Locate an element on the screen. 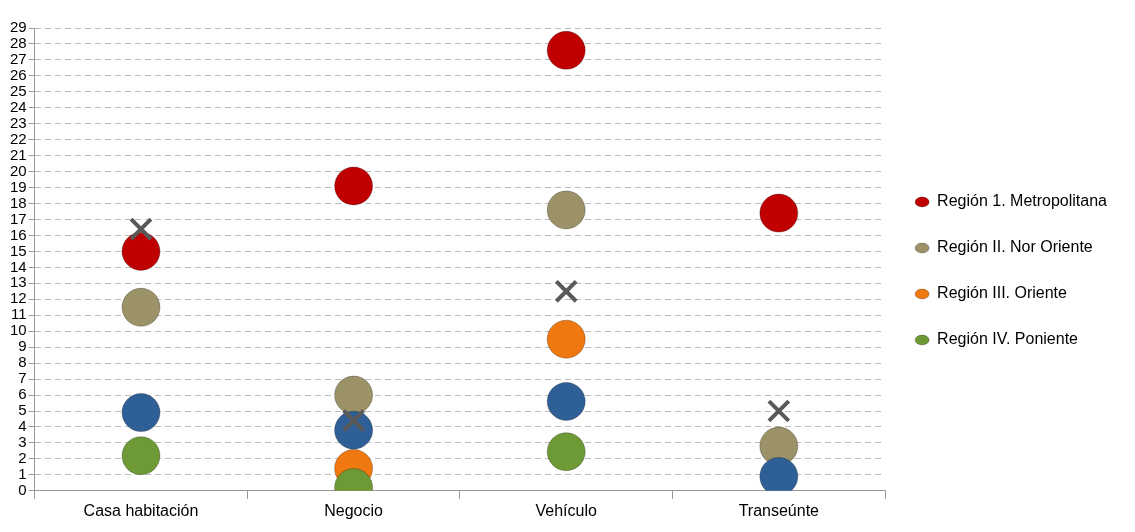 Image resolution: width=1135 pixels, height=532 pixels. y-tick-label: 12 is located at coordinates (18, 298).